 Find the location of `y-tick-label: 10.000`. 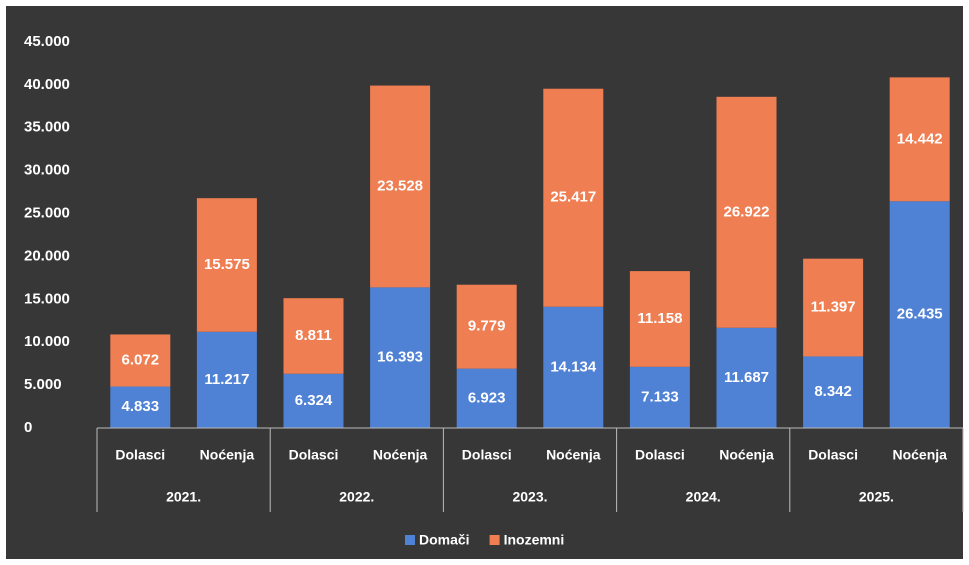

y-tick-label: 10.000 is located at coordinates (47, 341).